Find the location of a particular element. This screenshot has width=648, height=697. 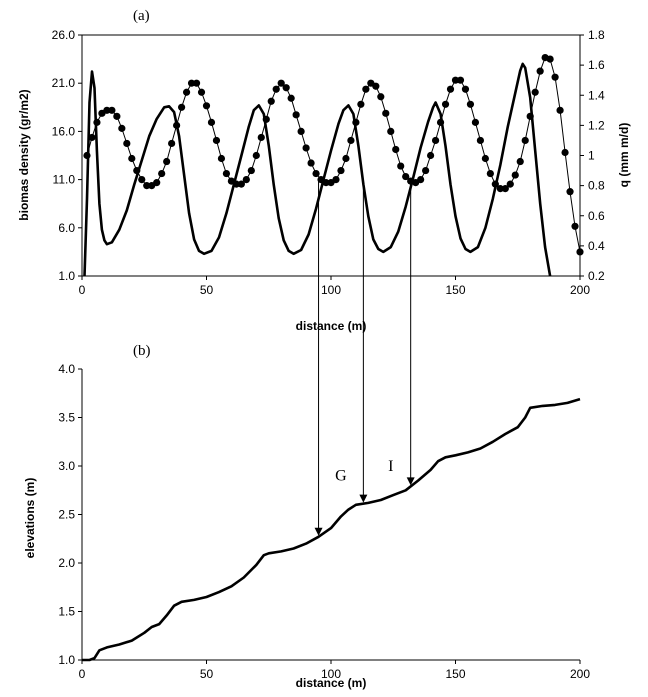

y-right-tick-label: 1.2 is located at coordinates (596, 125).